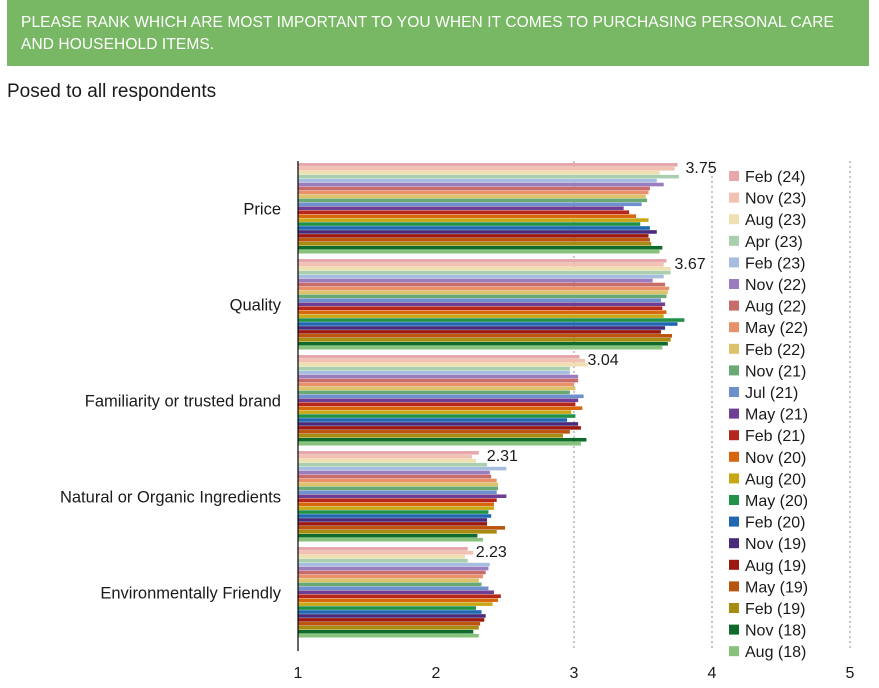 This screenshot has height=688, width=879. What do you see at coordinates (775, 652) in the screenshot?
I see `legend-label: Aug (18)` at bounding box center [775, 652].